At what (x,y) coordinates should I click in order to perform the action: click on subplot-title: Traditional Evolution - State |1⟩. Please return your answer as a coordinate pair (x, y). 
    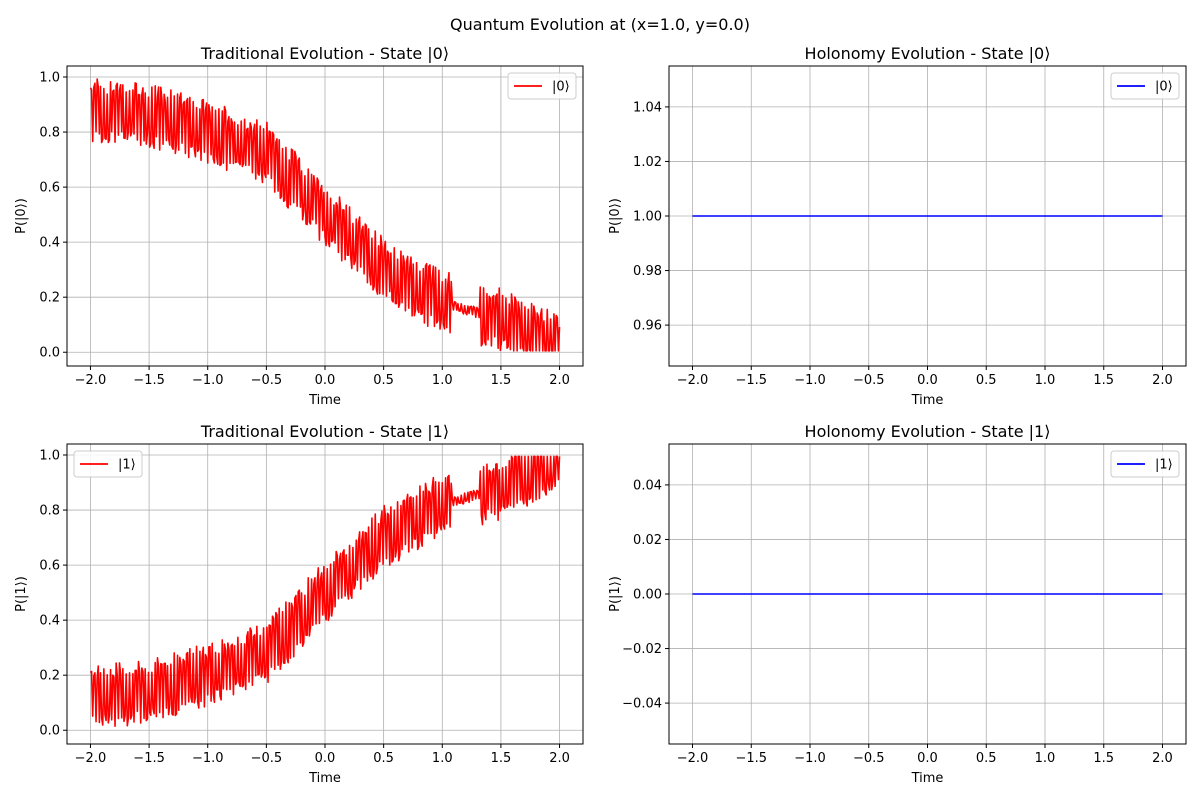
    Looking at the image, I should click on (324, 431).